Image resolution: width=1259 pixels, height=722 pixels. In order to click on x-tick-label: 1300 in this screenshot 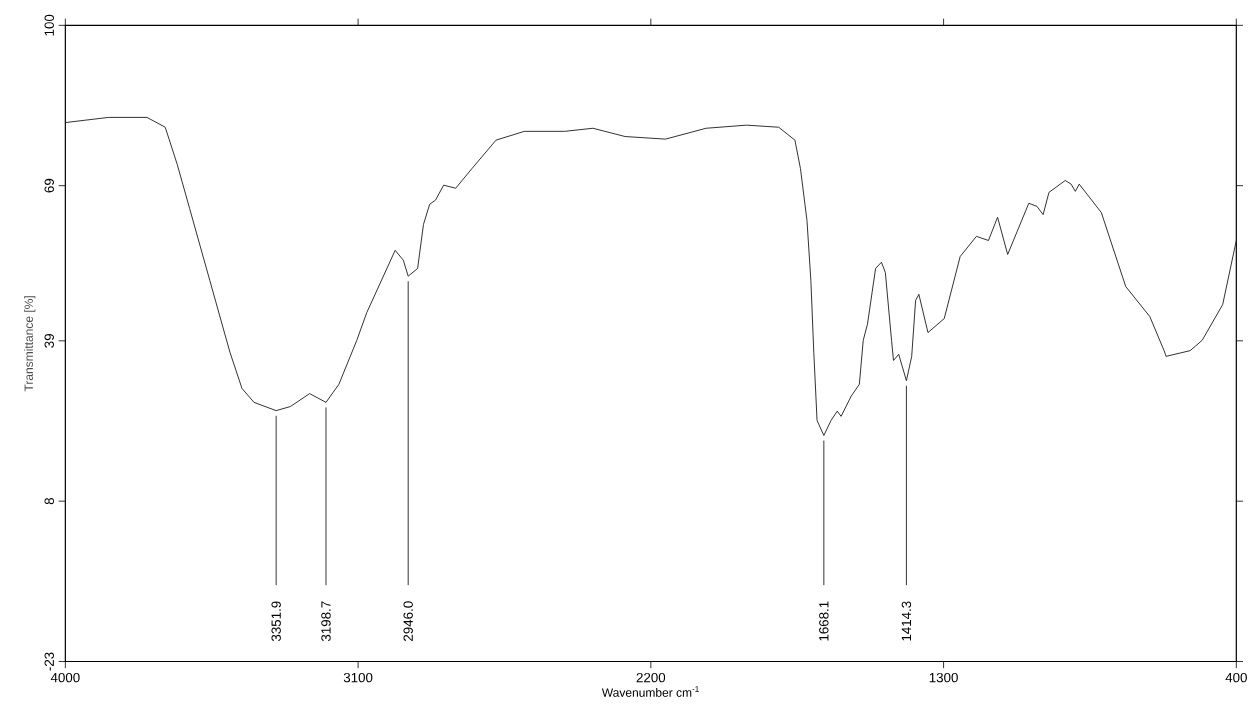, I will do `click(943, 678)`.